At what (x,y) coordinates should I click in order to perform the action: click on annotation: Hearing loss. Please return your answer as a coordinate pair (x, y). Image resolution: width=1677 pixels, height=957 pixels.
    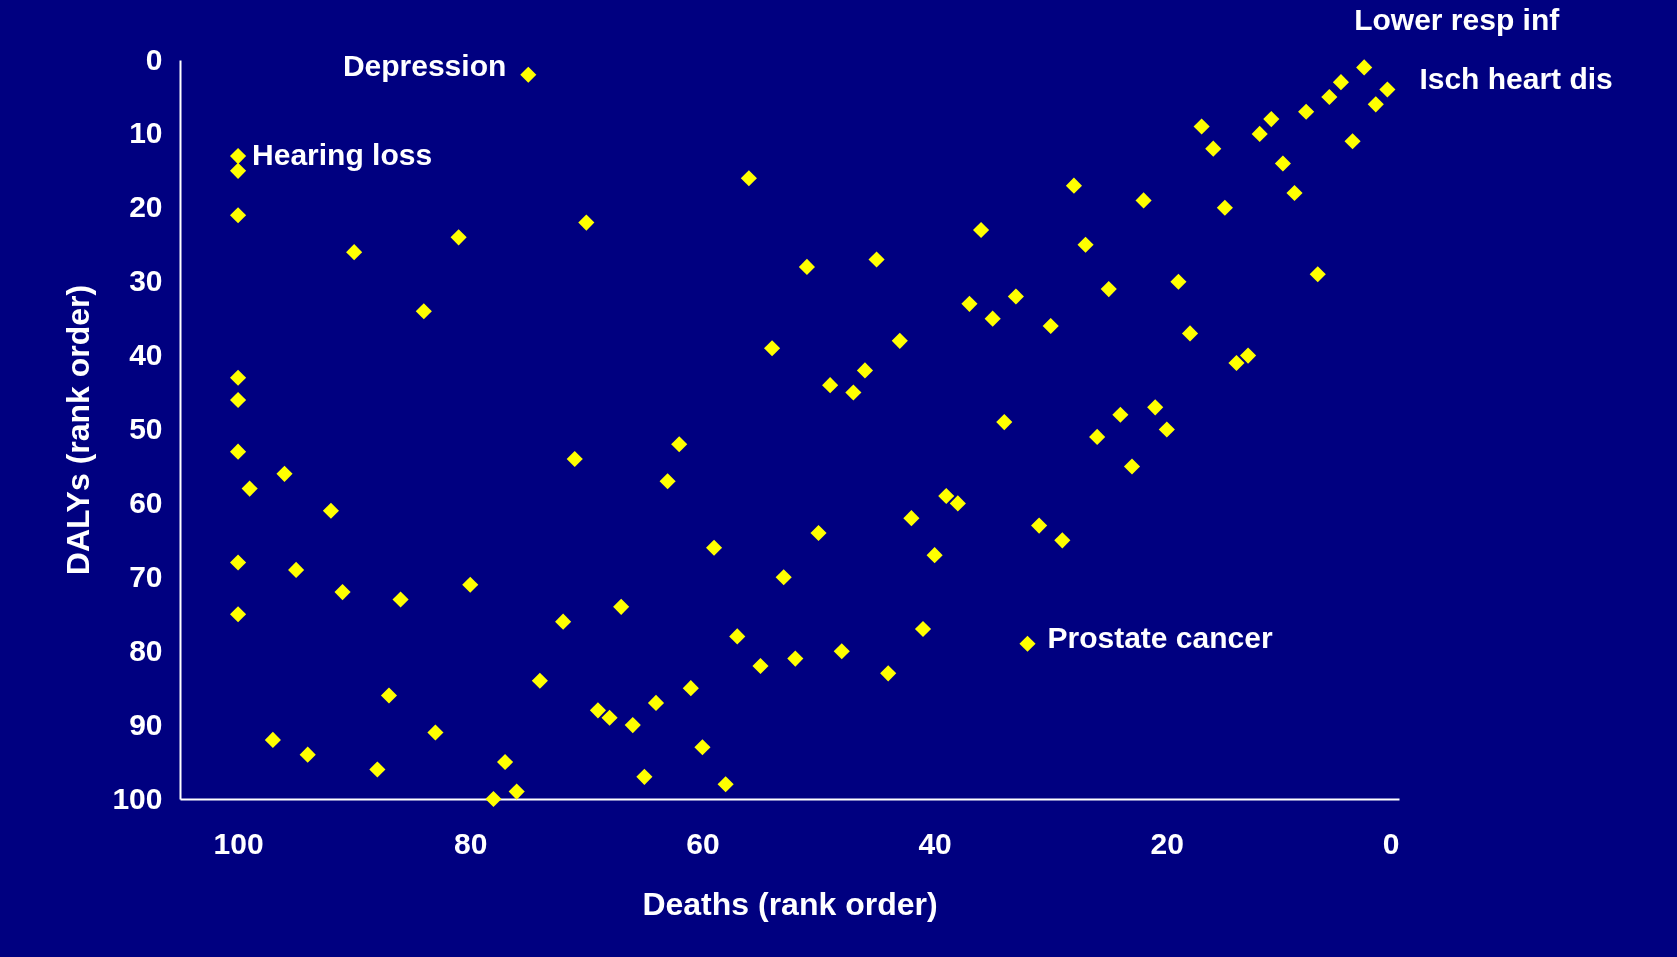
    Looking at the image, I should click on (342, 155).